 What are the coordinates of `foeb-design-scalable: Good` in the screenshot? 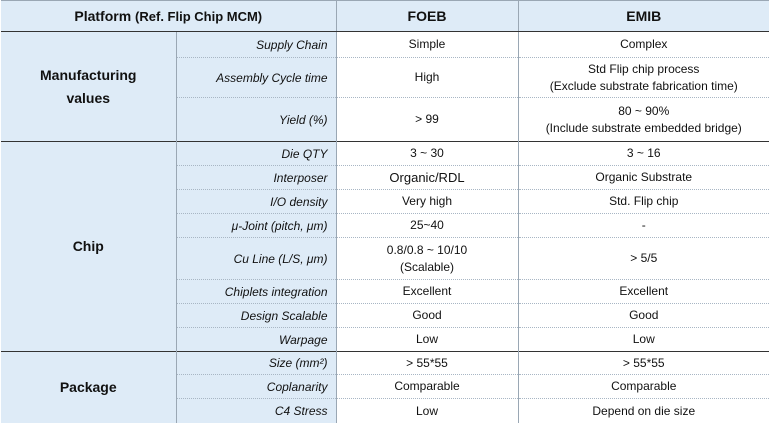 It's located at (427, 315).